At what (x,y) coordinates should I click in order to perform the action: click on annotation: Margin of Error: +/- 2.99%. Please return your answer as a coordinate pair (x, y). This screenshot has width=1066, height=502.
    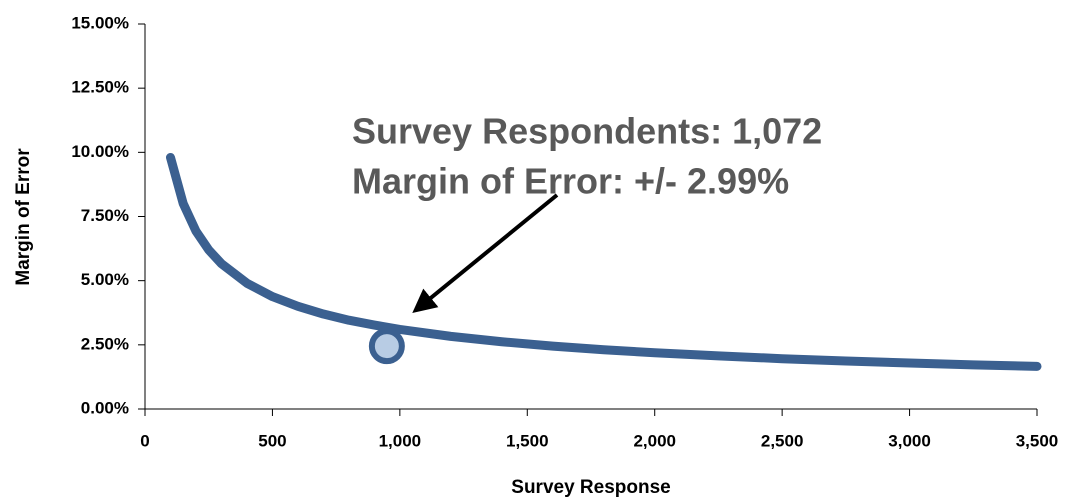
    Looking at the image, I should click on (570, 181).